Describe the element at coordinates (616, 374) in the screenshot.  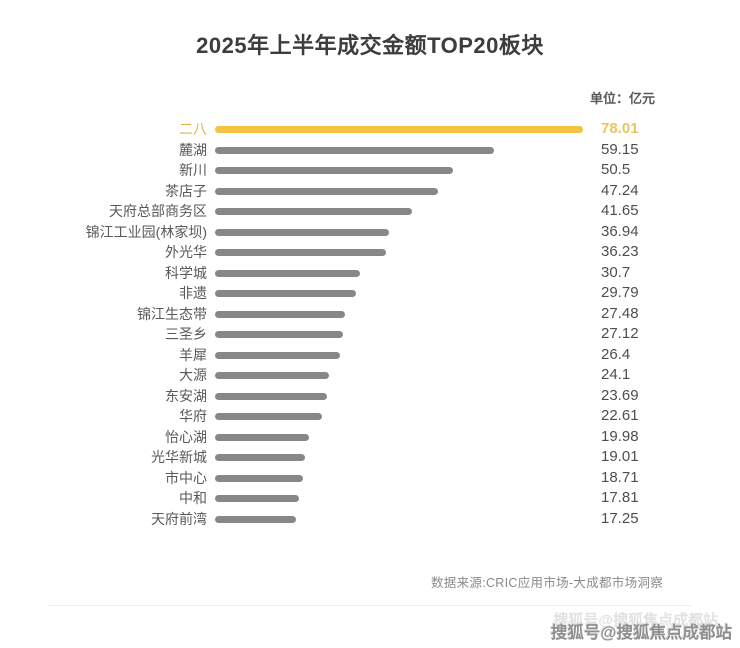
I see `value-label: 24.1` at that location.